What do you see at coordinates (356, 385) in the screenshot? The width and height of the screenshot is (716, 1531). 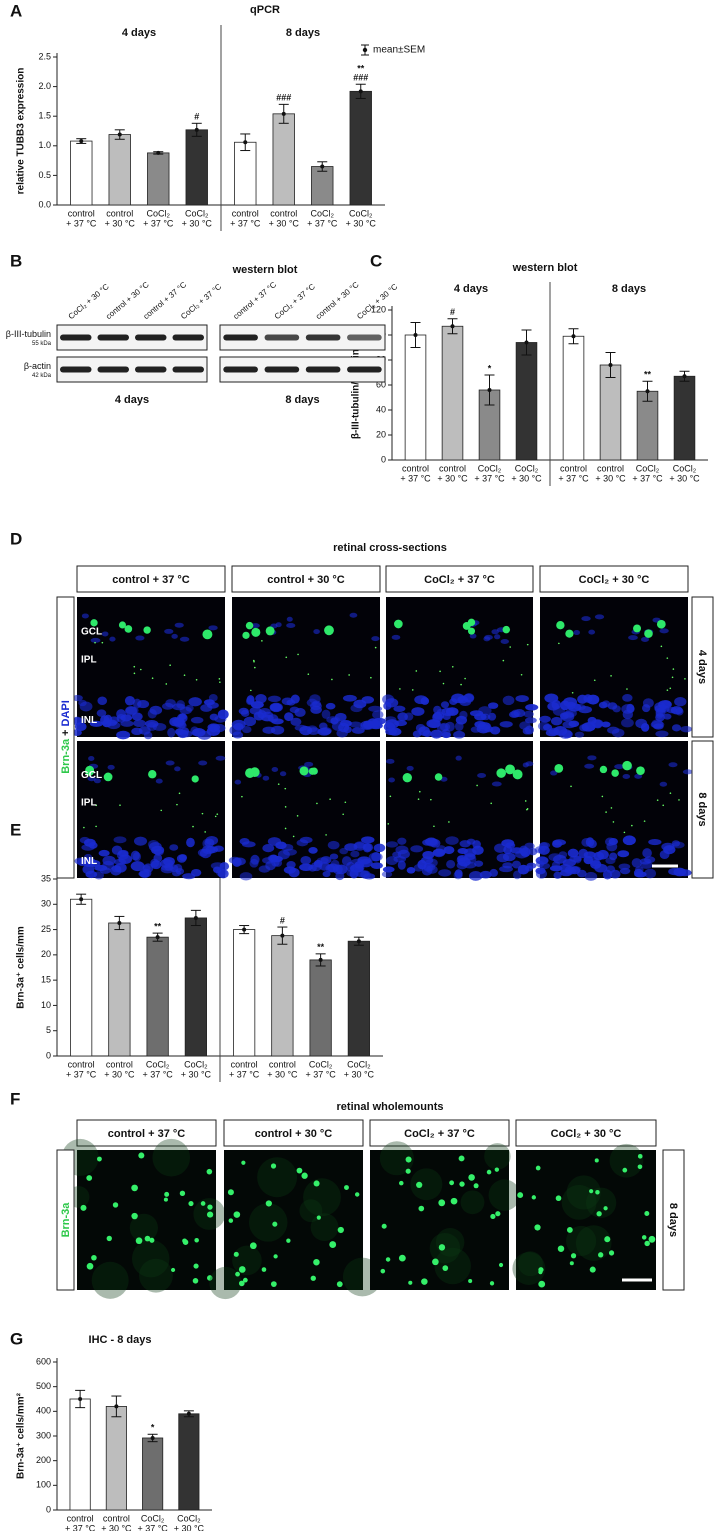 I see `y-axis-label: β-III-tubulin/β-actin [%]` at bounding box center [356, 385].